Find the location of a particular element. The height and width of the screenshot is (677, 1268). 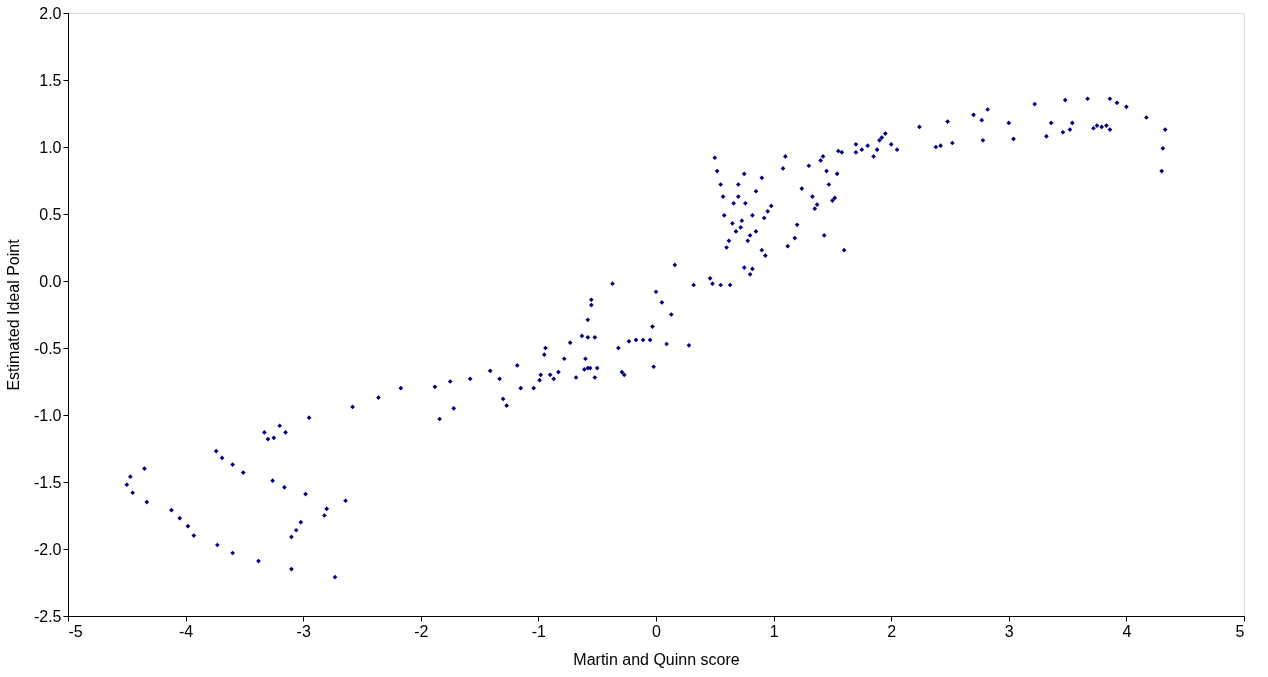

y-tick-label: 0.5 is located at coordinates (50, 214).